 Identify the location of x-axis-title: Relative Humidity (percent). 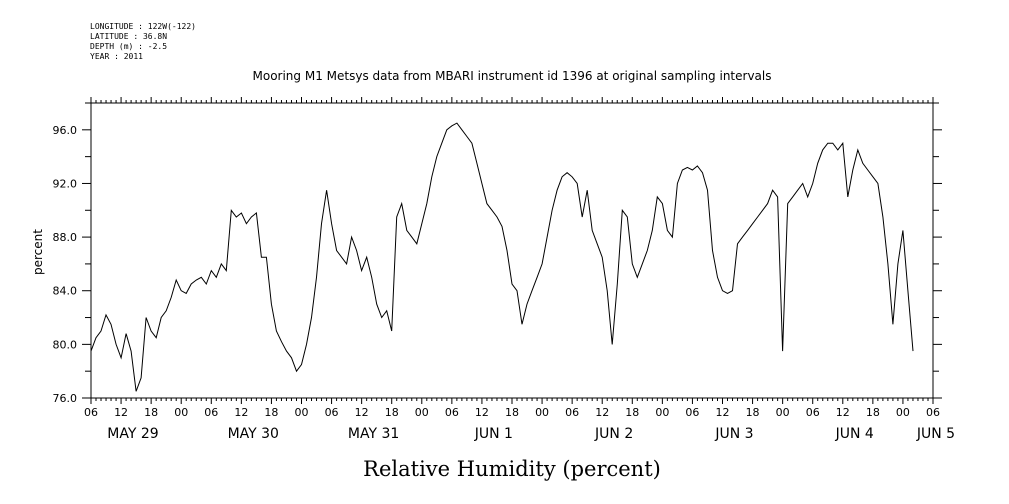
(512, 469).